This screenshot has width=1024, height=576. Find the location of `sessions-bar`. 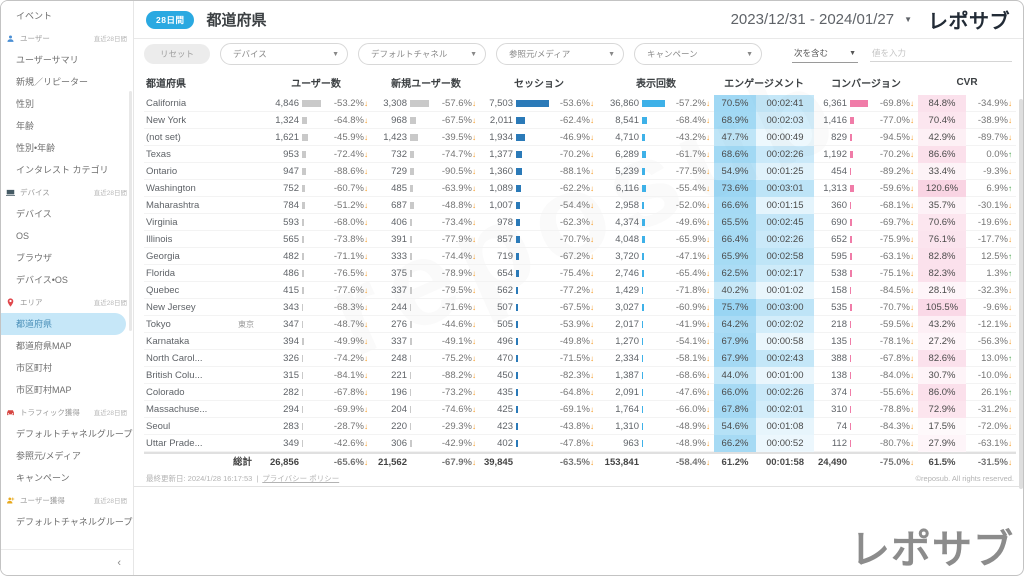

sessions-bar is located at coordinates (534, 341).